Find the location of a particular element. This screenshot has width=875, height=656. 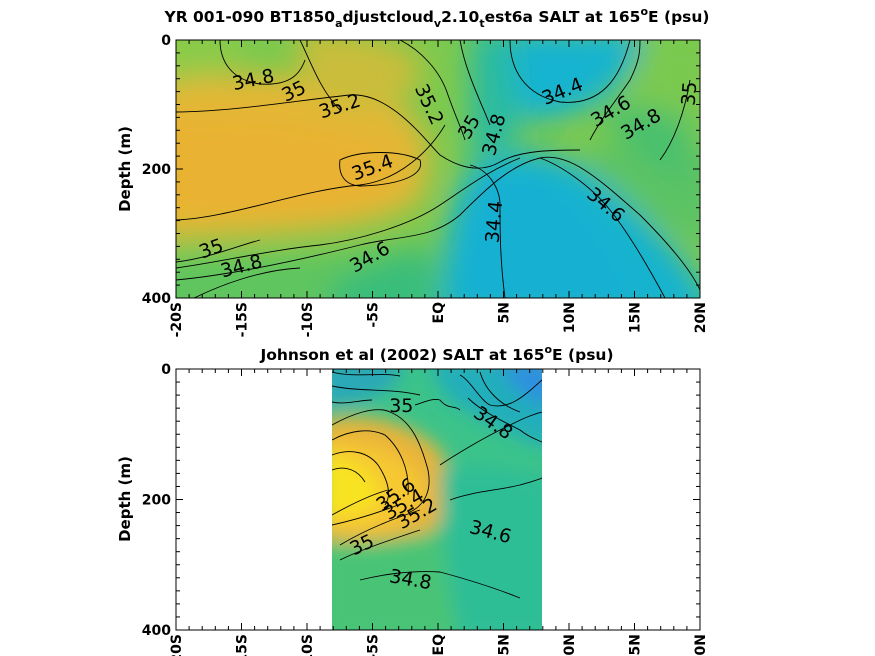

top-x-tick-label: 10N is located at coordinates (570, 317).